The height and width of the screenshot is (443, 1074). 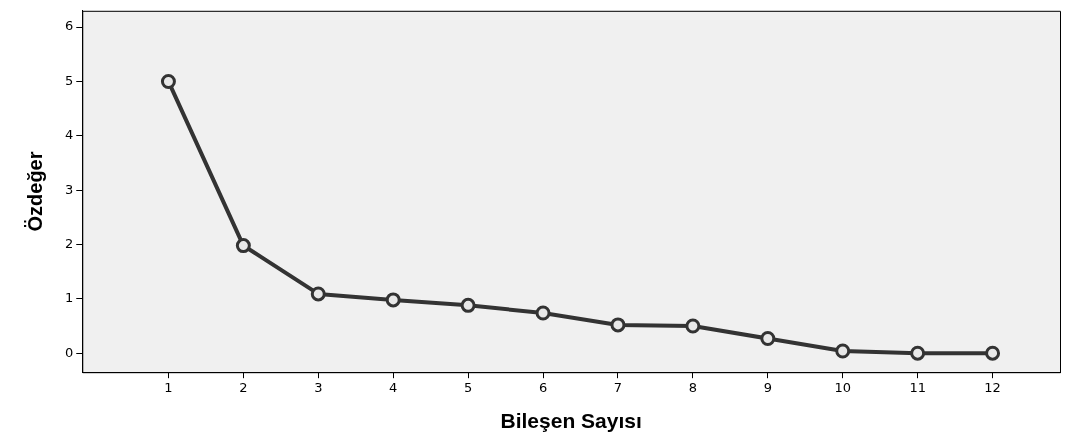 I want to click on y-tick-label: 2, so click(x=69, y=243).